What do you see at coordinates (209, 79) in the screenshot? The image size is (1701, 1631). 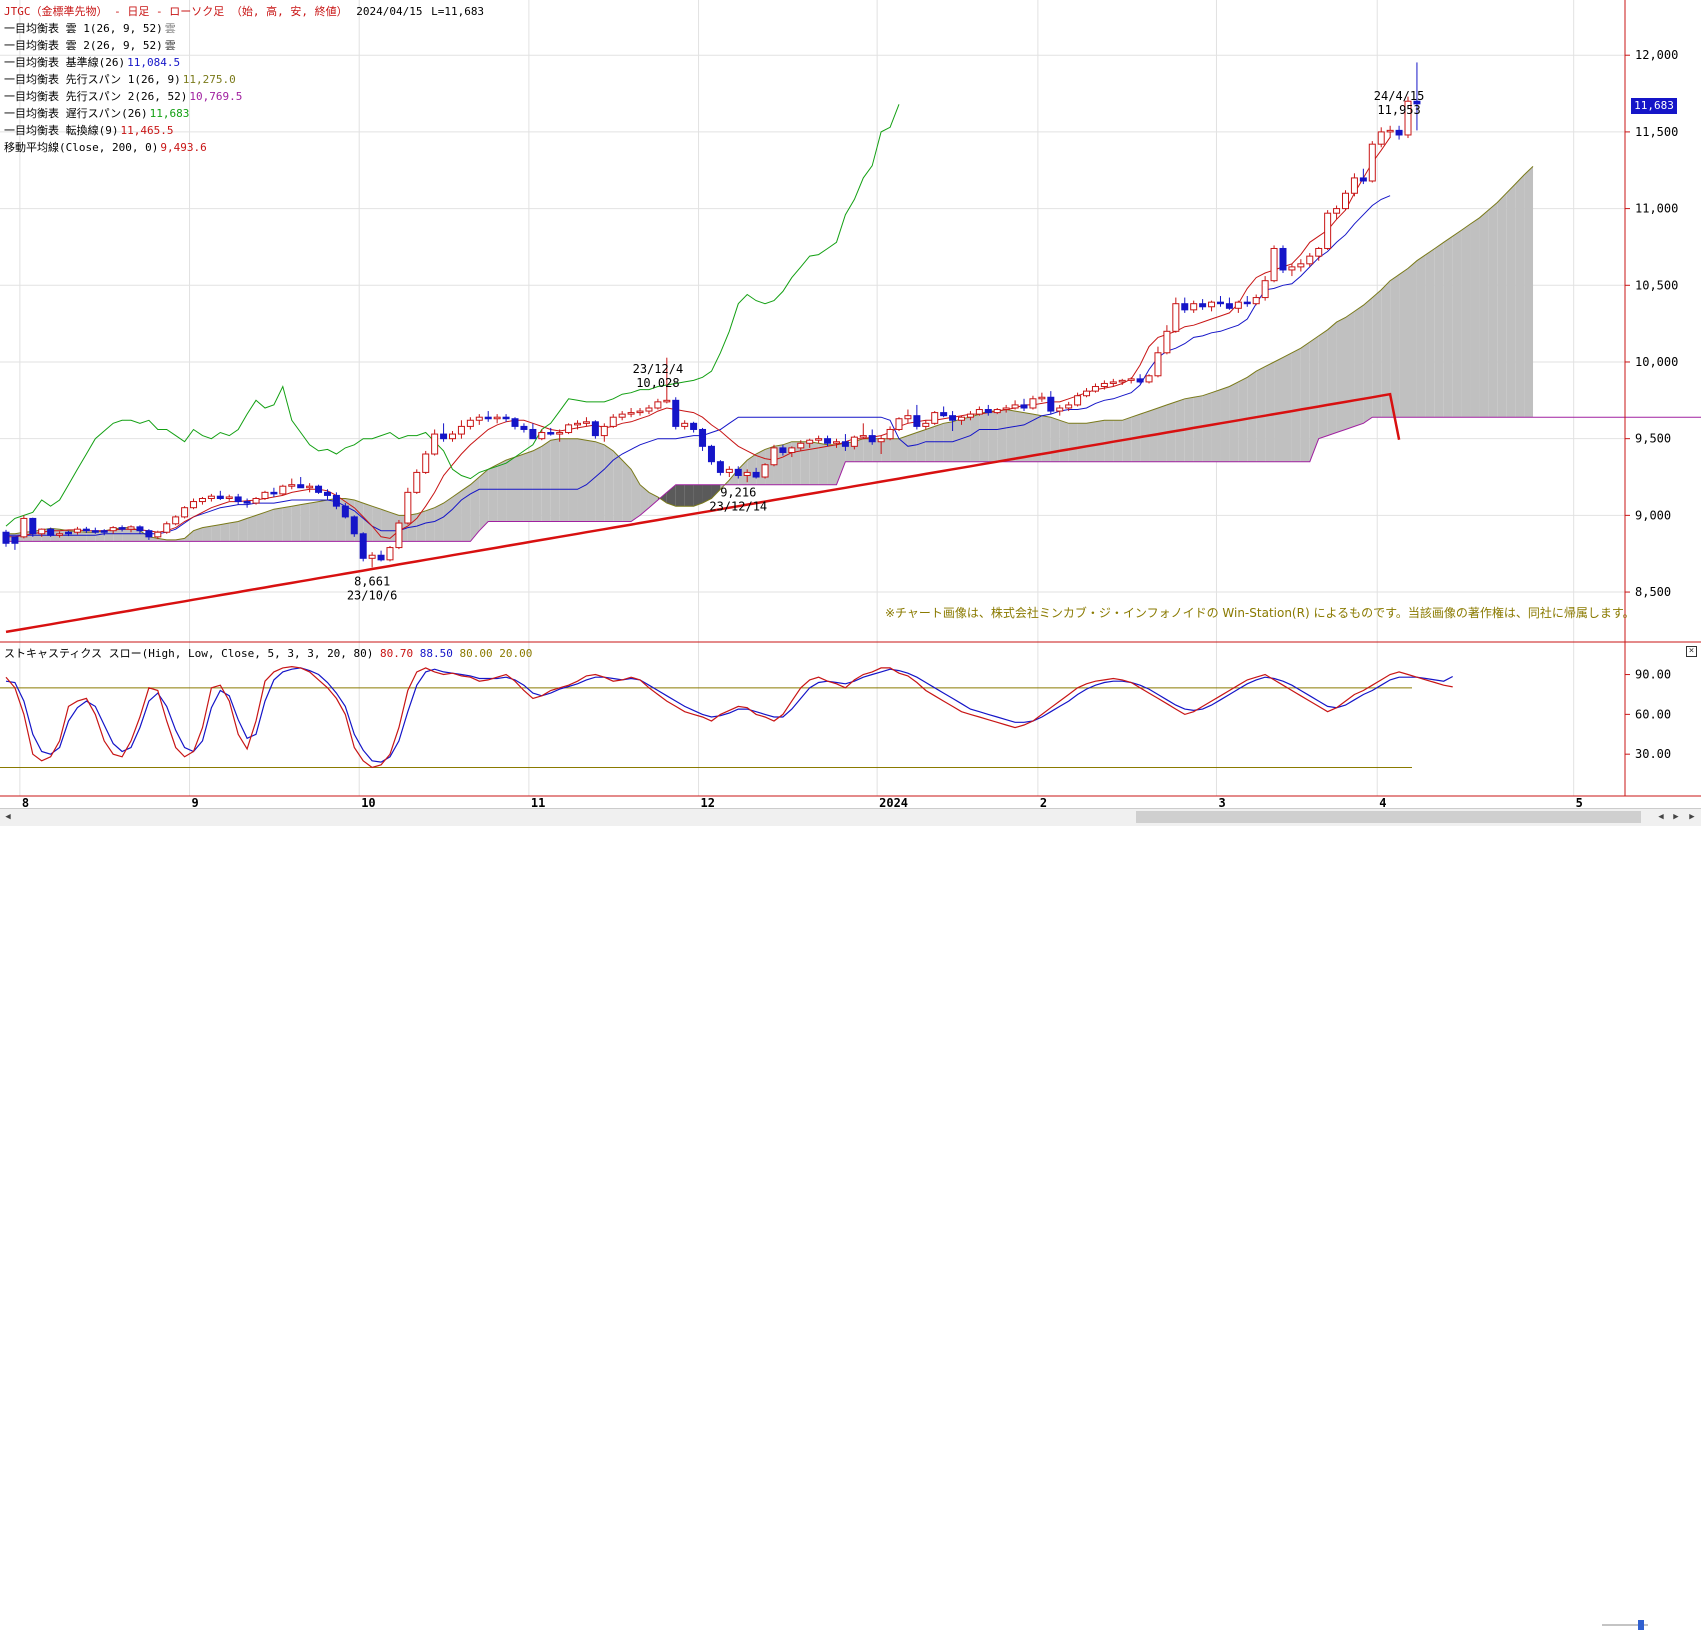 I see `legend-value: 11,275.0` at bounding box center [209, 79].